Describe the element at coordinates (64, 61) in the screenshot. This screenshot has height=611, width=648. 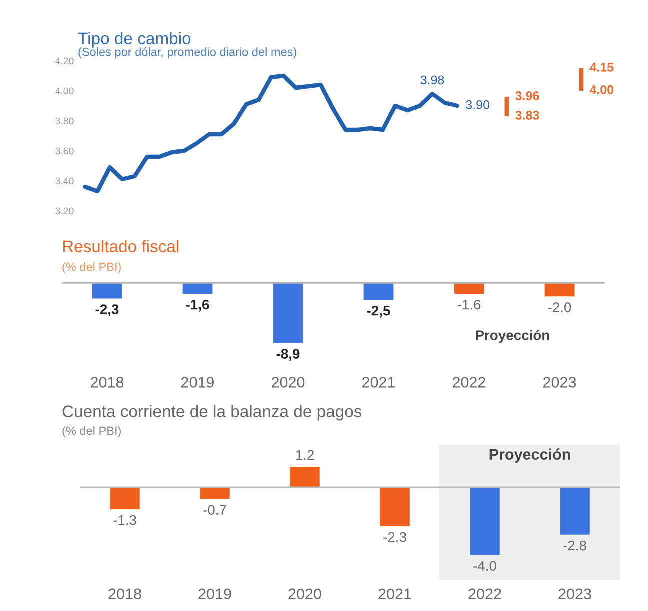
I see `y-tick-label: 4.20` at that location.